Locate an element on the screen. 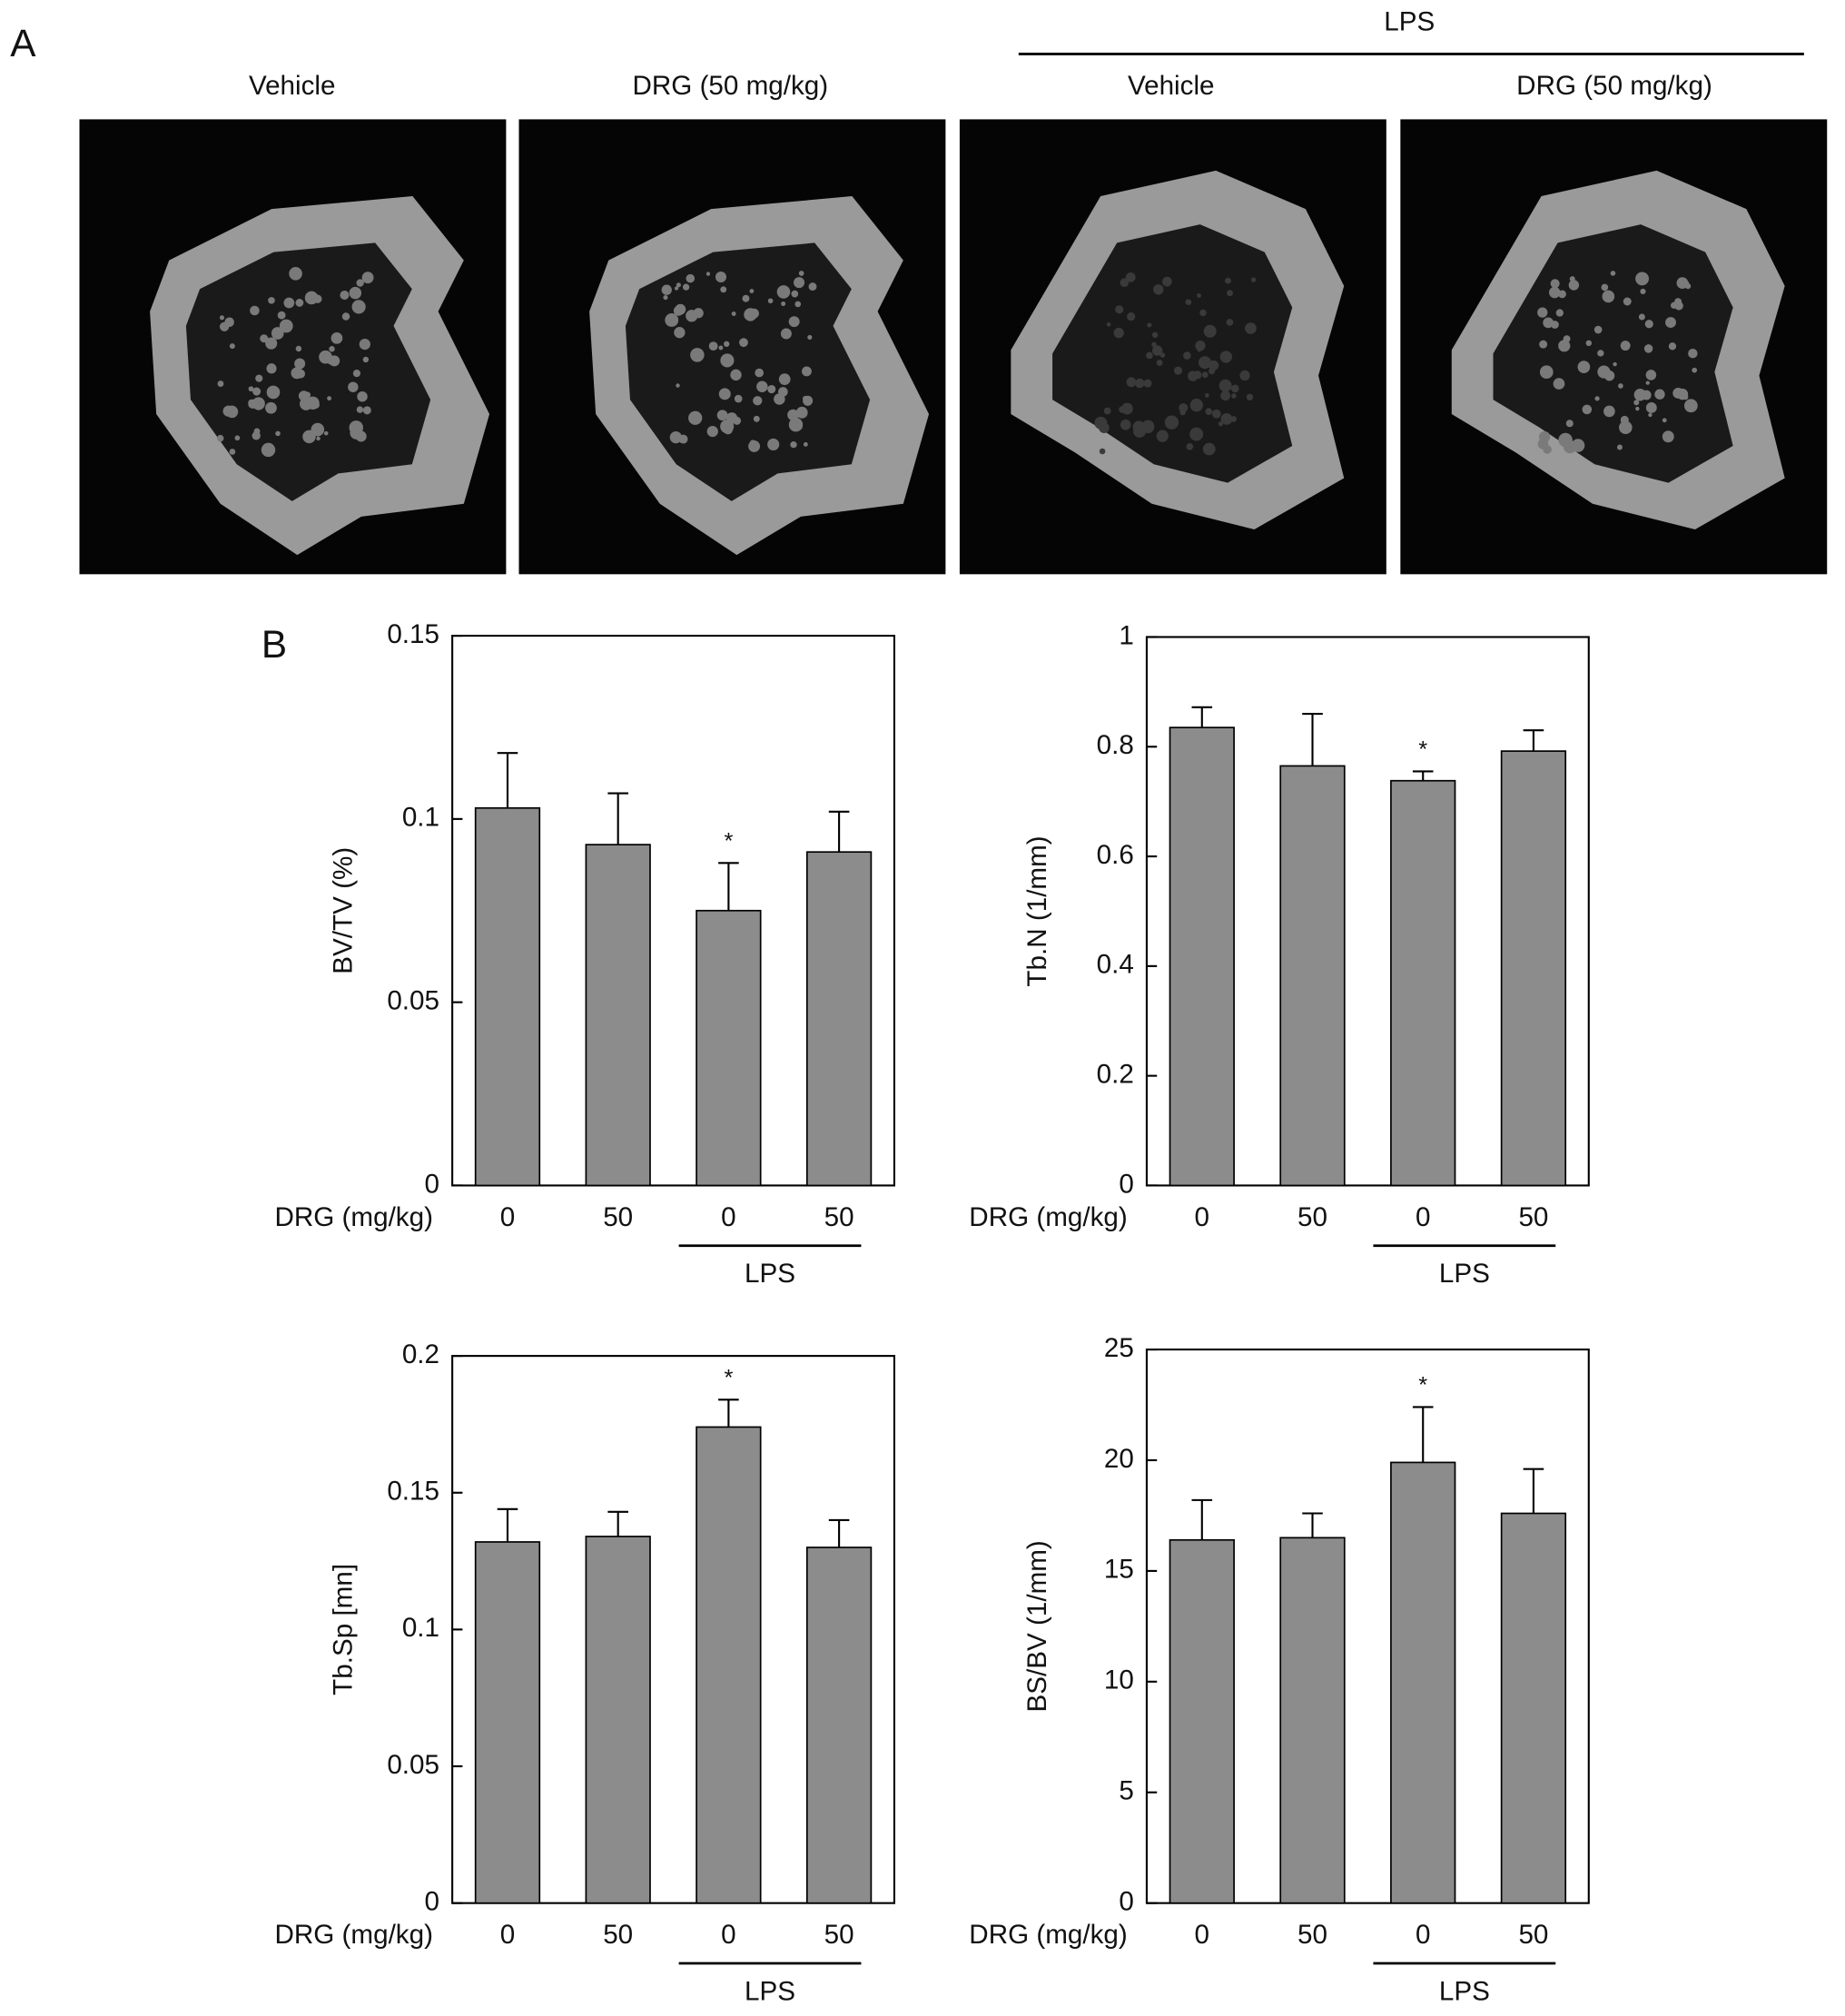 The width and height of the screenshot is (1845, 2016). panel-label: A is located at coordinates (23, 43).